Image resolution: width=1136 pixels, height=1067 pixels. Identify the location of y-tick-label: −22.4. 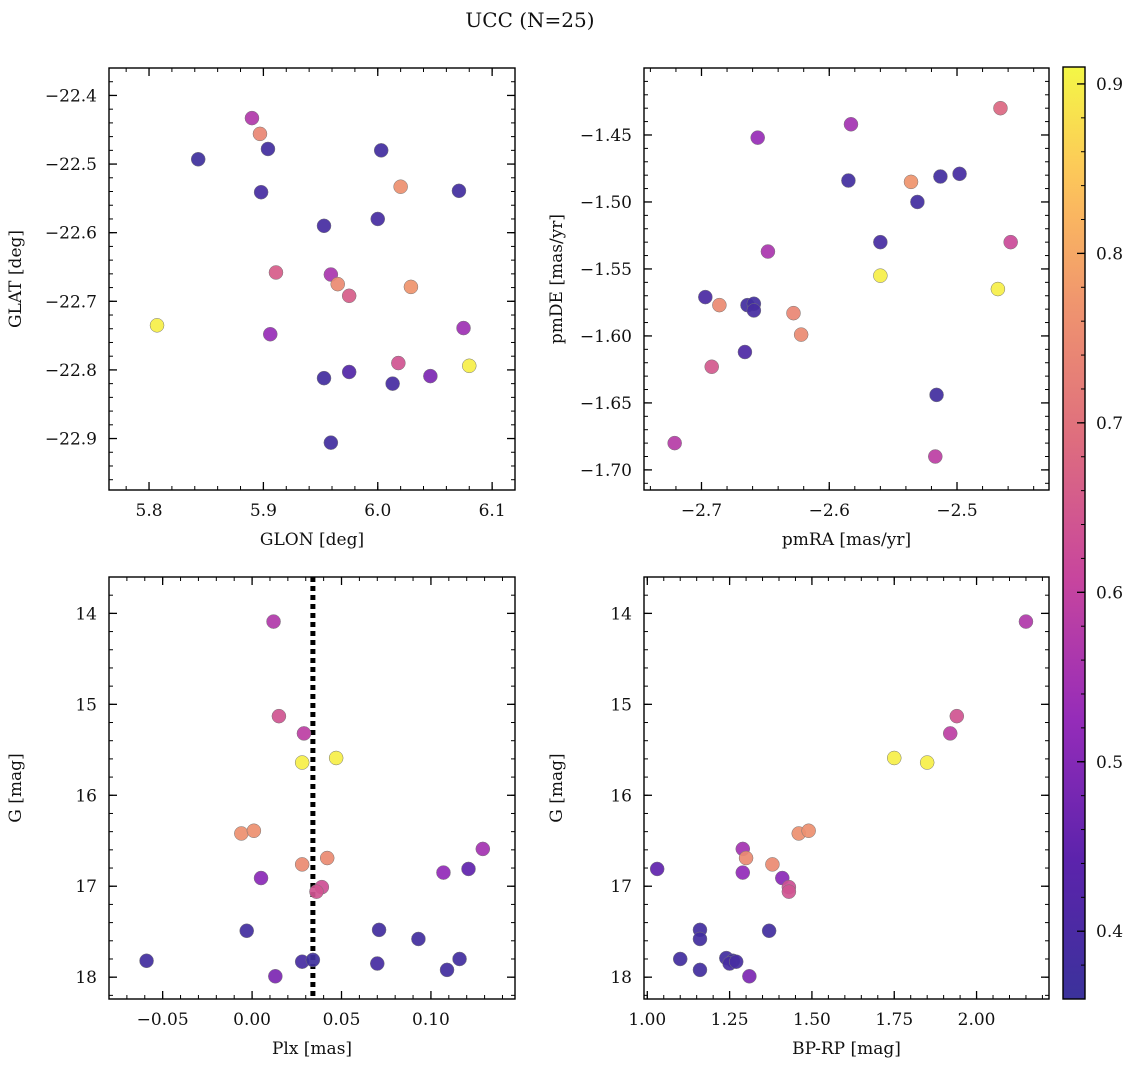
(71, 96).